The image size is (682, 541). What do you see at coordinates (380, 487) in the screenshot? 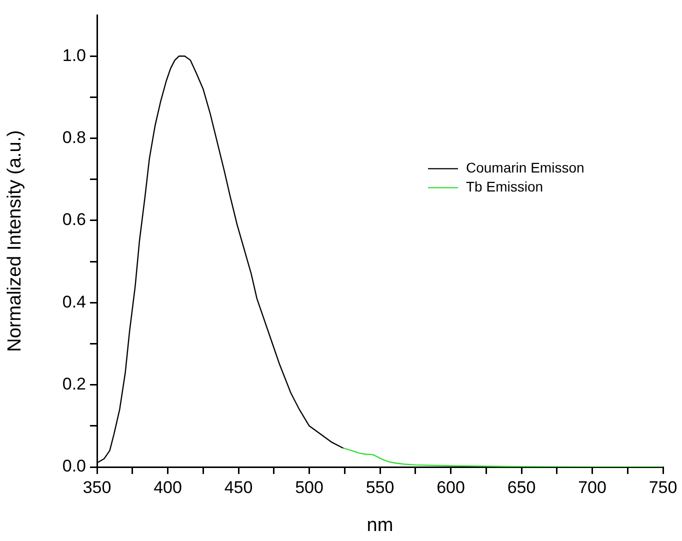
I see `x-tick-label: 550` at bounding box center [380, 487].